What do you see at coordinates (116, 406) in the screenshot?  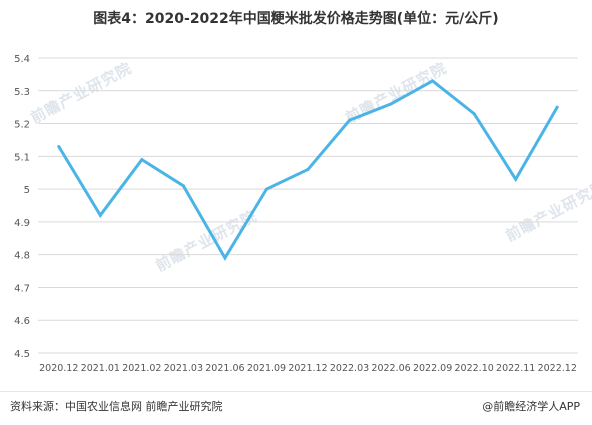 I see `source-note: 资料来源：中国农业信息网 前瞻产业研究院` at bounding box center [116, 406].